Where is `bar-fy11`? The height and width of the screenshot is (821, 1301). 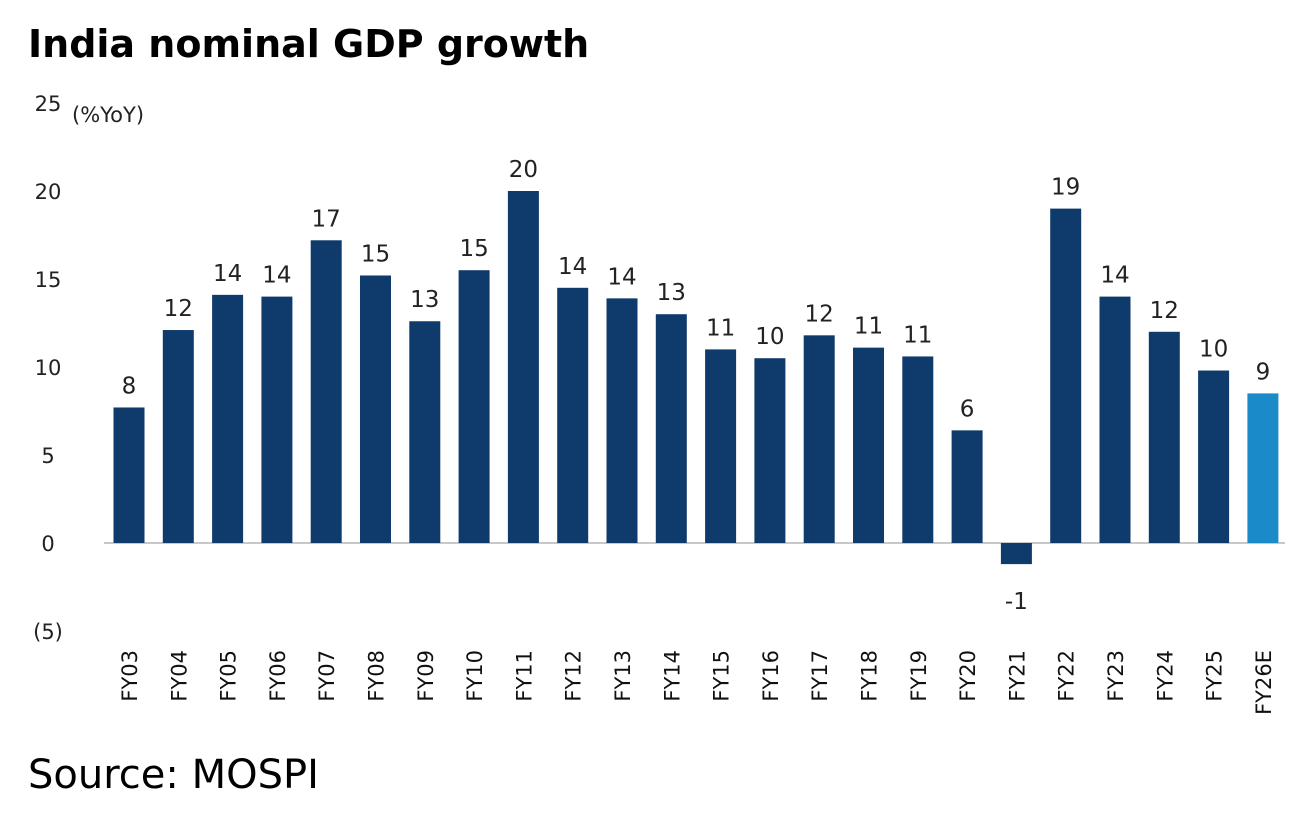 bar-fy11 is located at coordinates (523, 367).